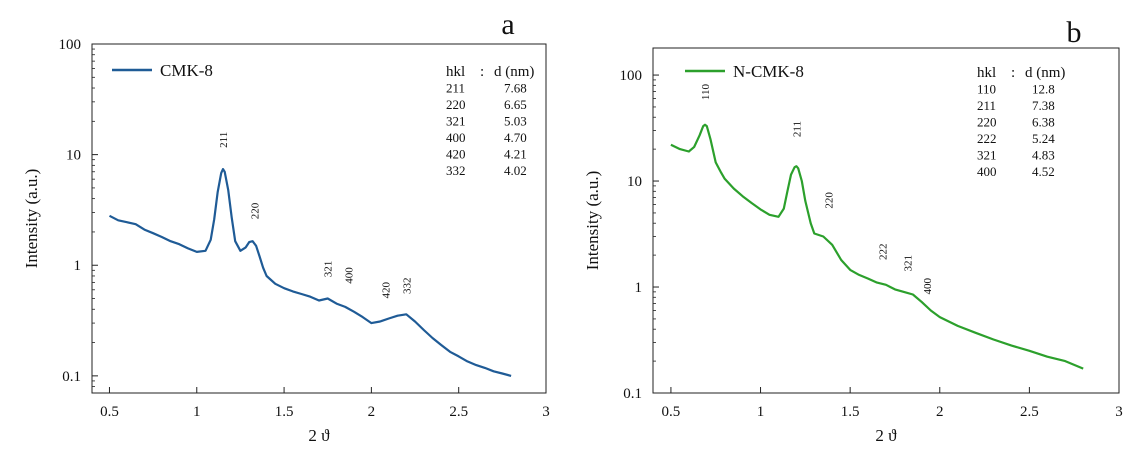  What do you see at coordinates (928, 286) in the screenshot?
I see `chart-b-peak-label: 400` at bounding box center [928, 286].